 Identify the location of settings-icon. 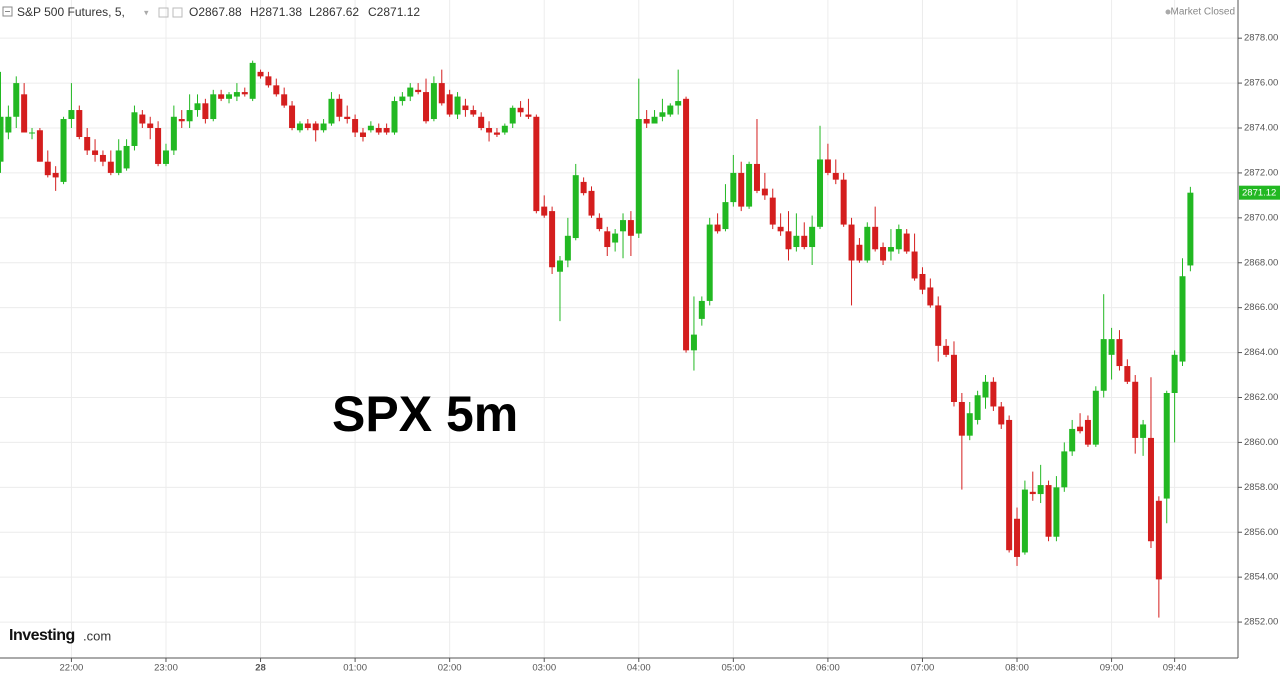
(163, 12).